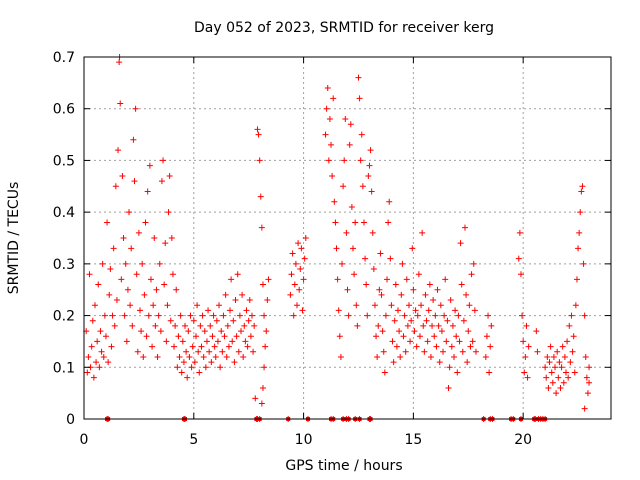  I want to click on x-tick-label: 0, so click(84, 440).